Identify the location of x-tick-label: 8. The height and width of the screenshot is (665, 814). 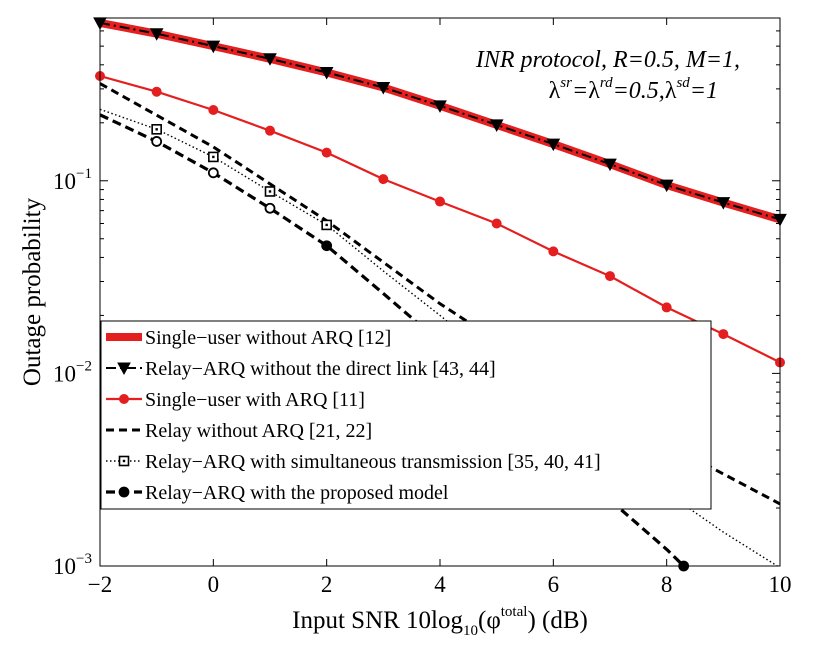
(667, 584).